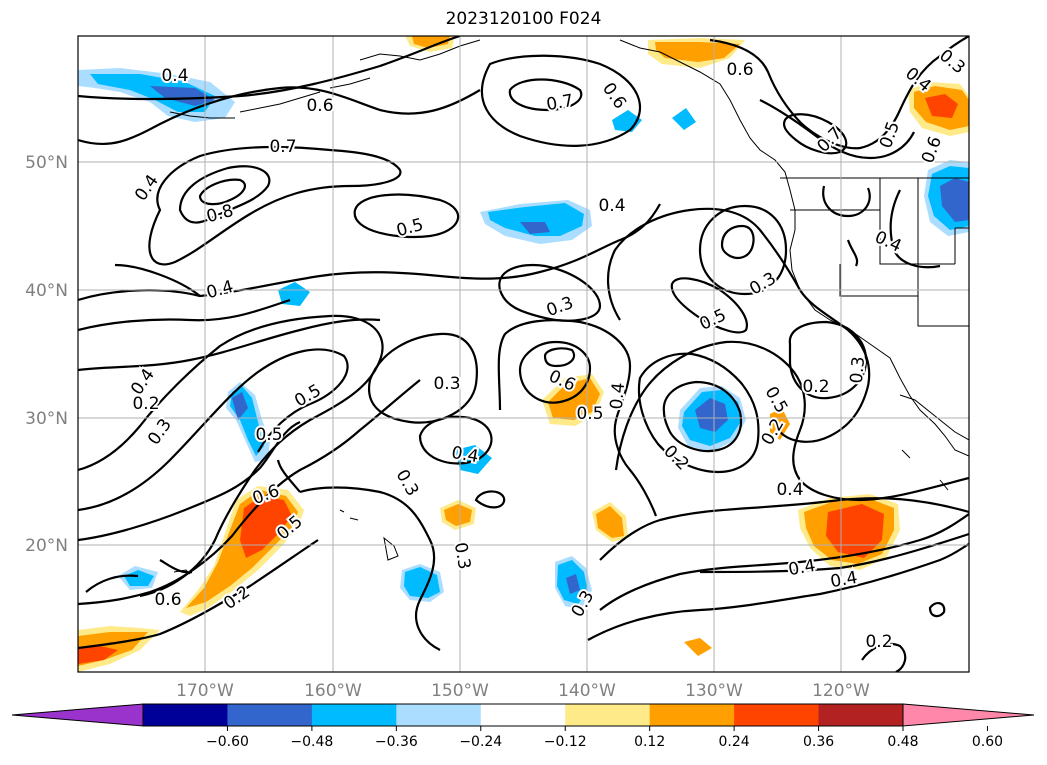 The height and width of the screenshot is (765, 1047). What do you see at coordinates (205, 691) in the screenshot?
I see `lon-label-170w: 170°W` at bounding box center [205, 691].